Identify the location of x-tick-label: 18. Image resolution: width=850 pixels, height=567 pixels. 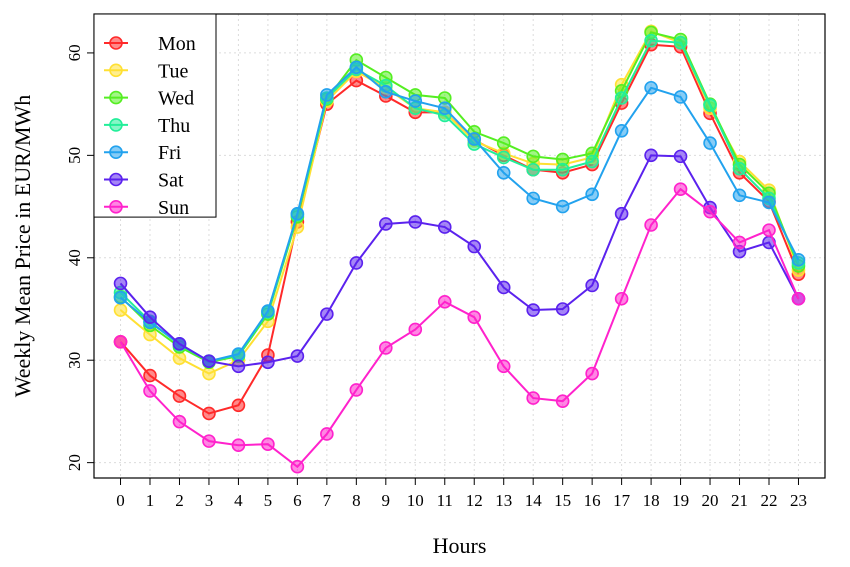
(651, 500).